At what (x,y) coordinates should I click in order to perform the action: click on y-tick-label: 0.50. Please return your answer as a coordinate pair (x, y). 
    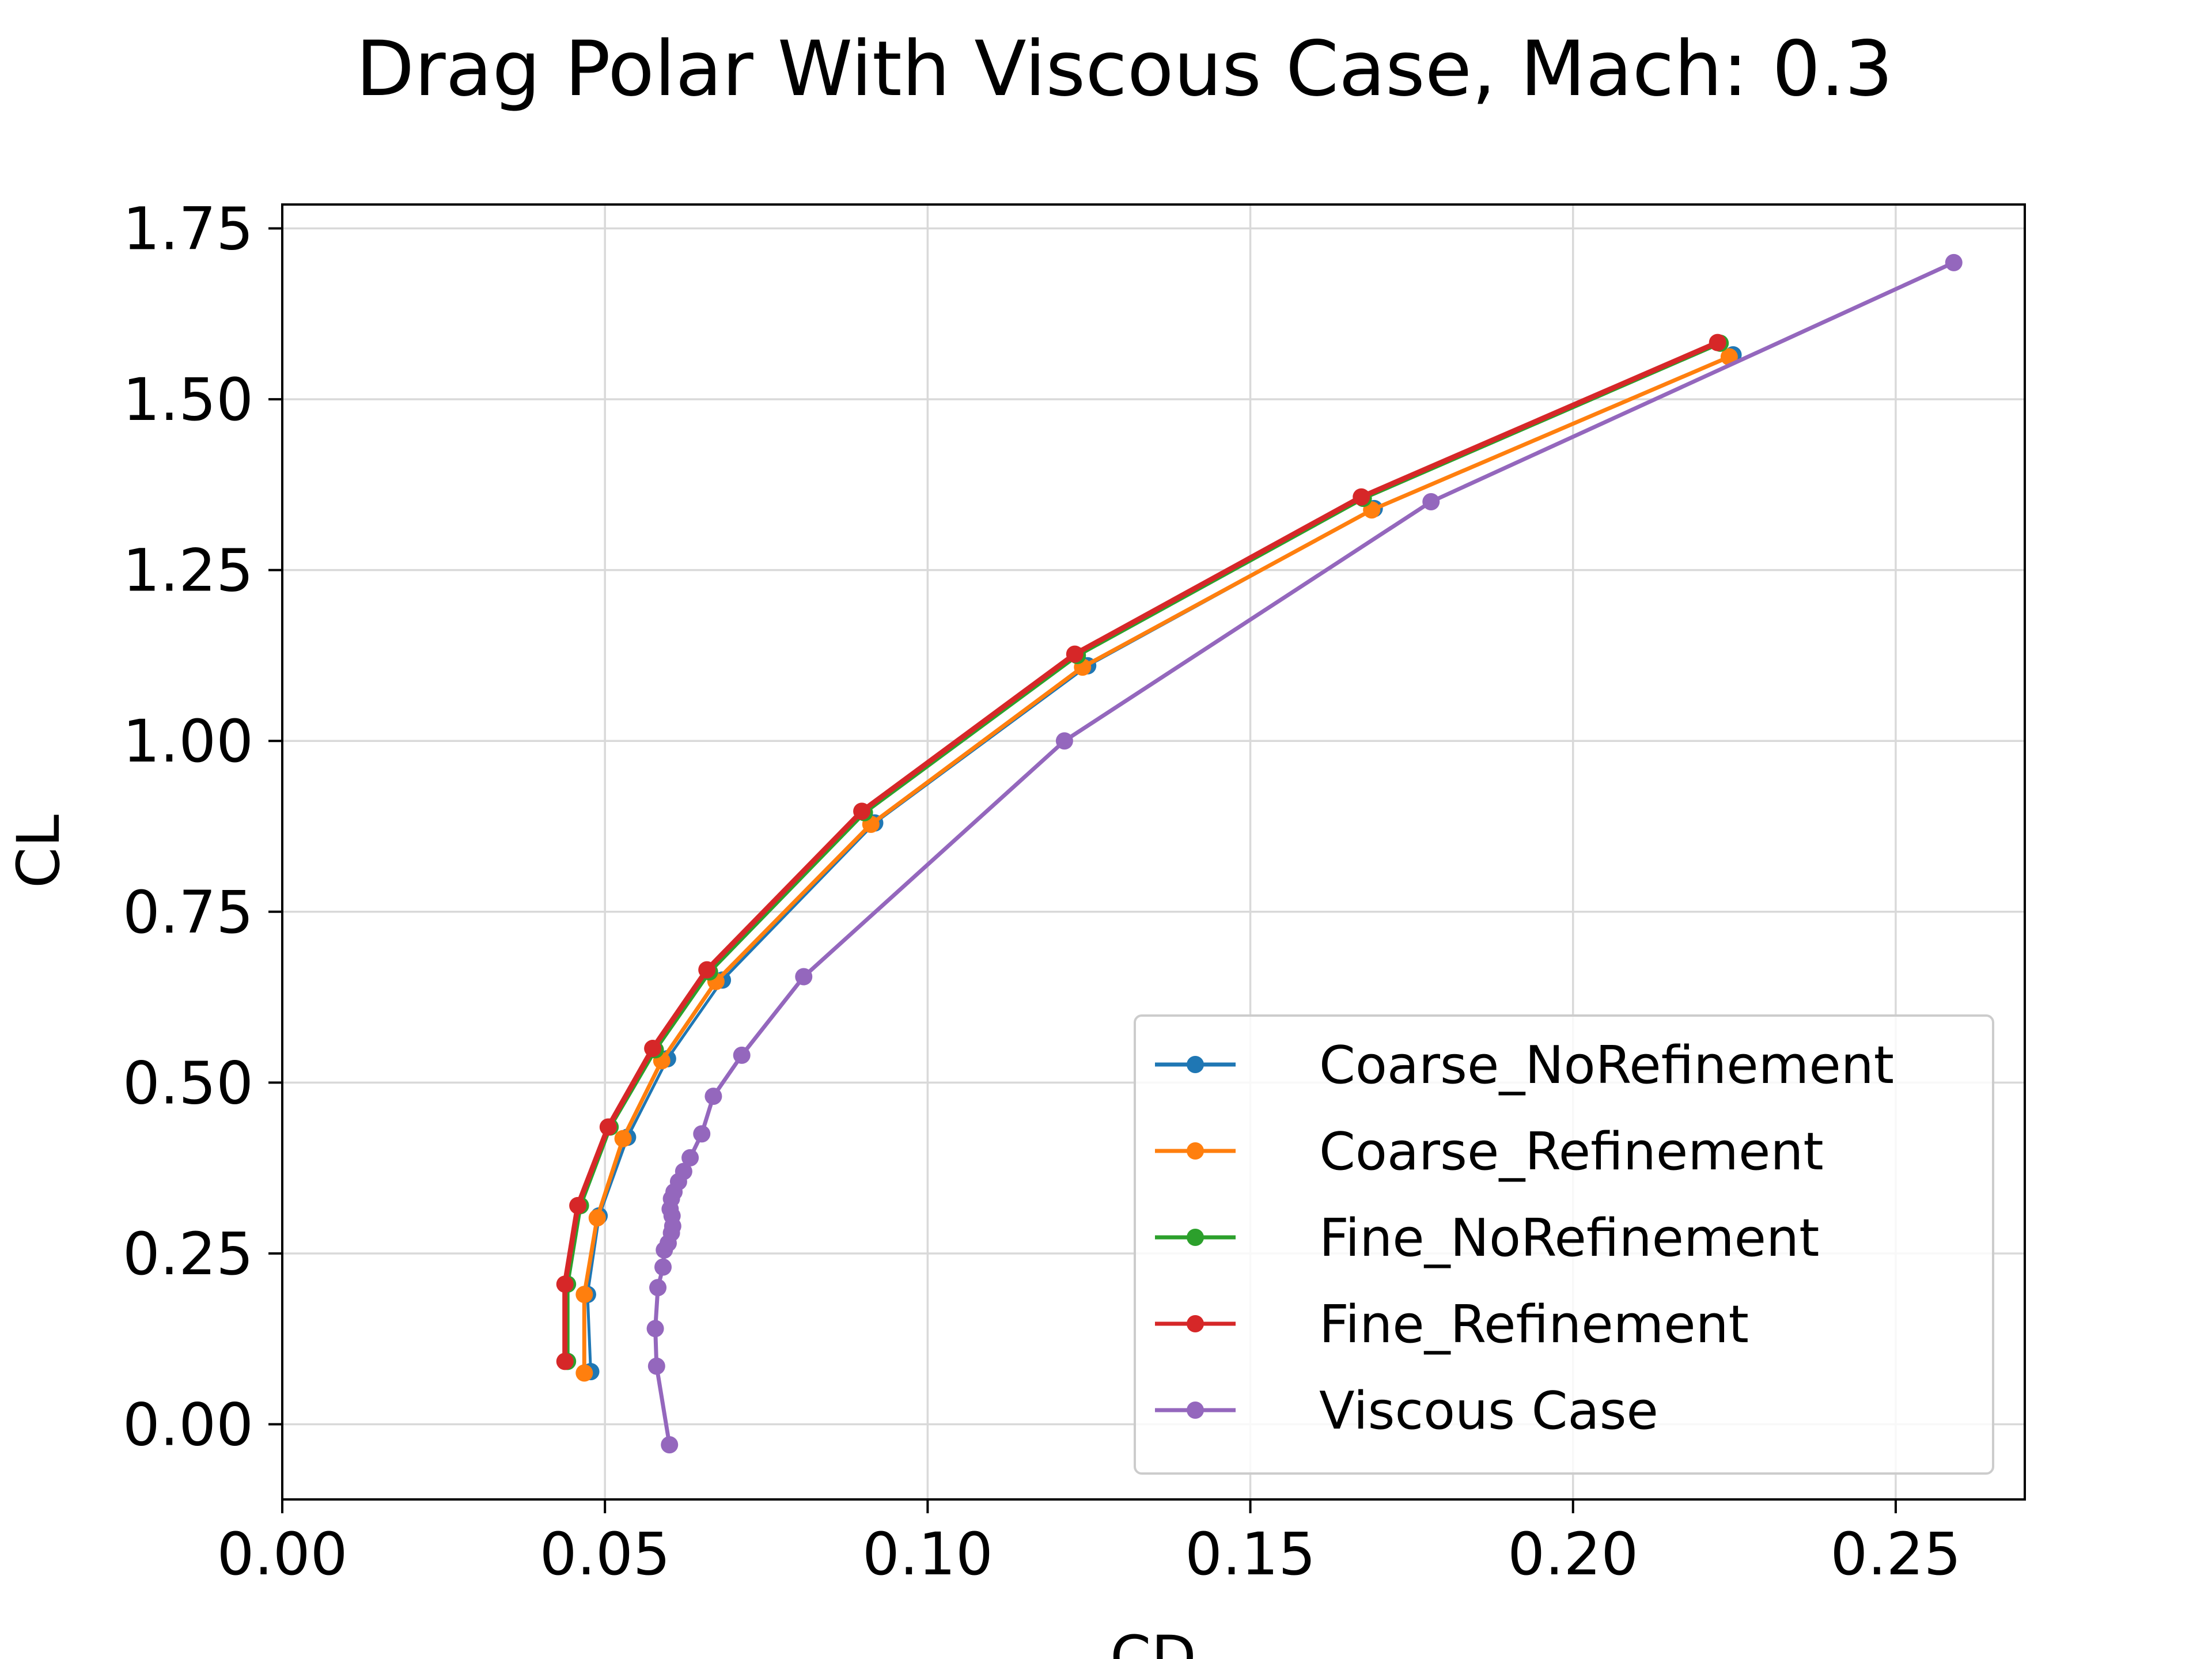
    Looking at the image, I should click on (188, 1083).